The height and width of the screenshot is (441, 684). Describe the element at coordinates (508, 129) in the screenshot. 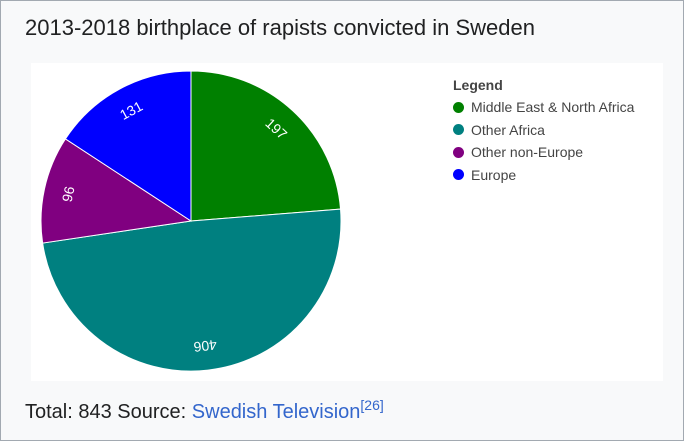

I see `legend-label: Other Africa` at that location.